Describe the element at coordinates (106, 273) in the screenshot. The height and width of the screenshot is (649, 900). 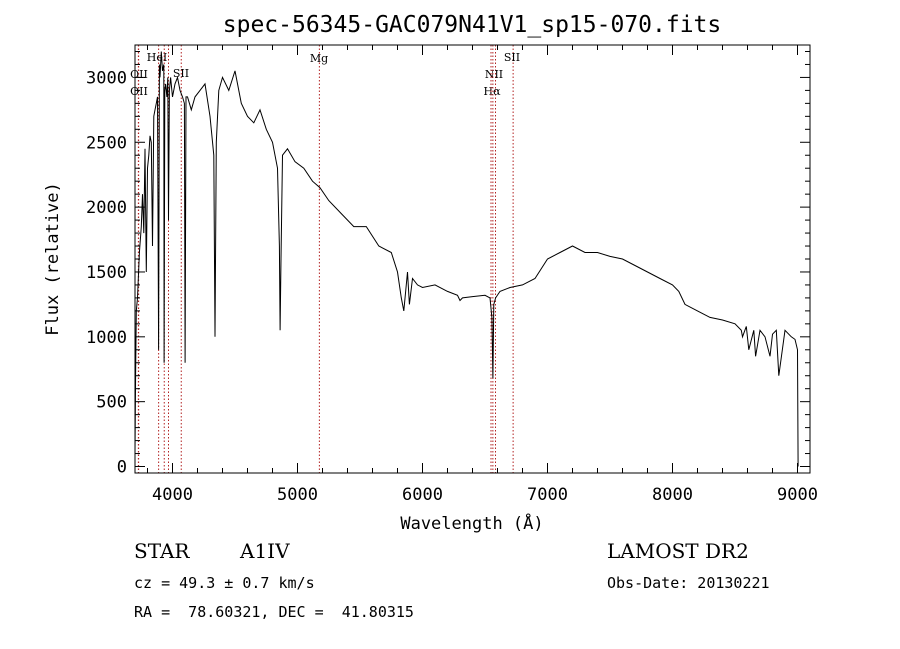
I see `y-tick-label: 1500` at that location.